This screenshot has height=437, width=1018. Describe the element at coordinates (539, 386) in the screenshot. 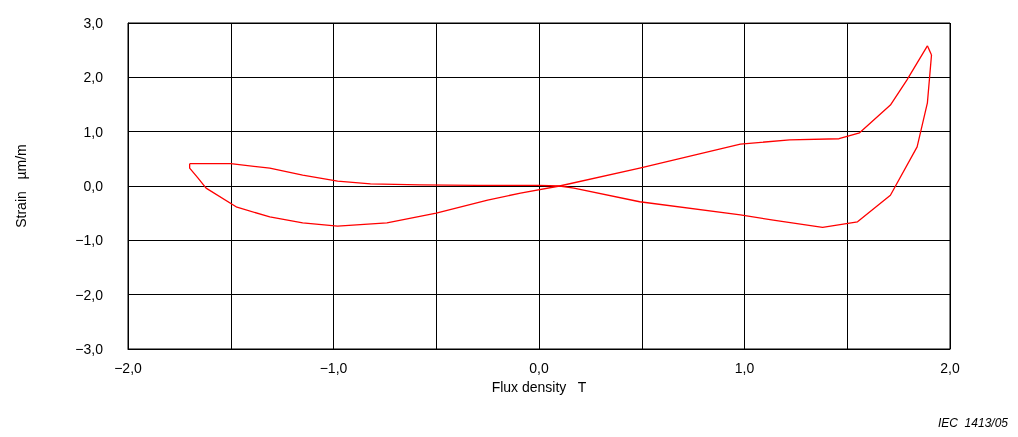

I see `x-axis-title: Flux density T` at that location.